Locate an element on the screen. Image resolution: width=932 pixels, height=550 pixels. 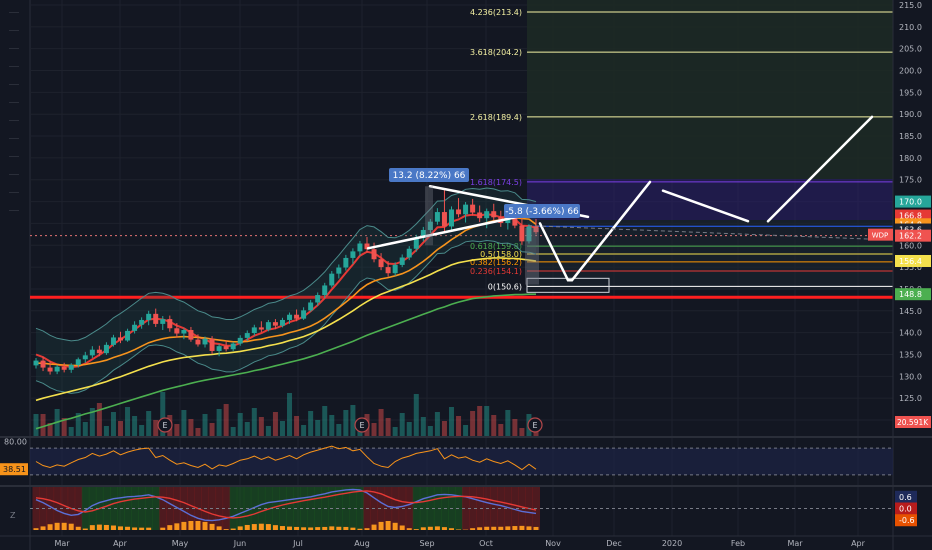
price-tick-label: 180.0 is located at coordinates (910, 158).